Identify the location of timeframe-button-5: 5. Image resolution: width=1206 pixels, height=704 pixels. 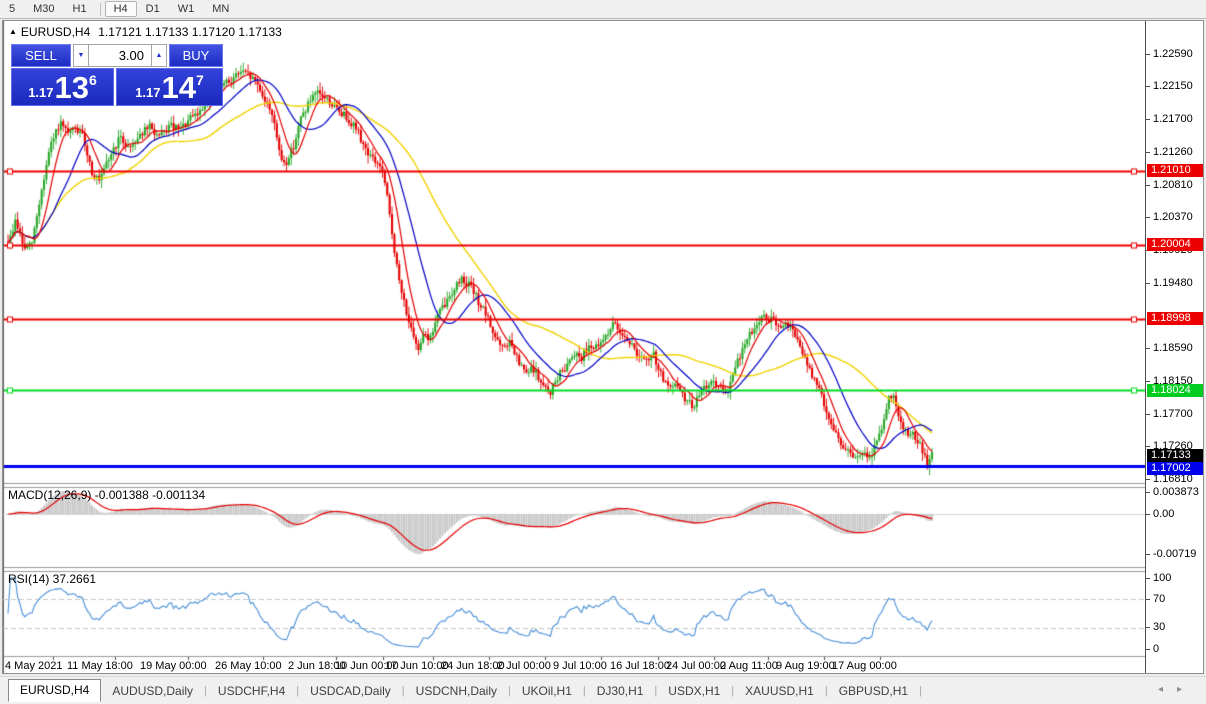
(12, 9).